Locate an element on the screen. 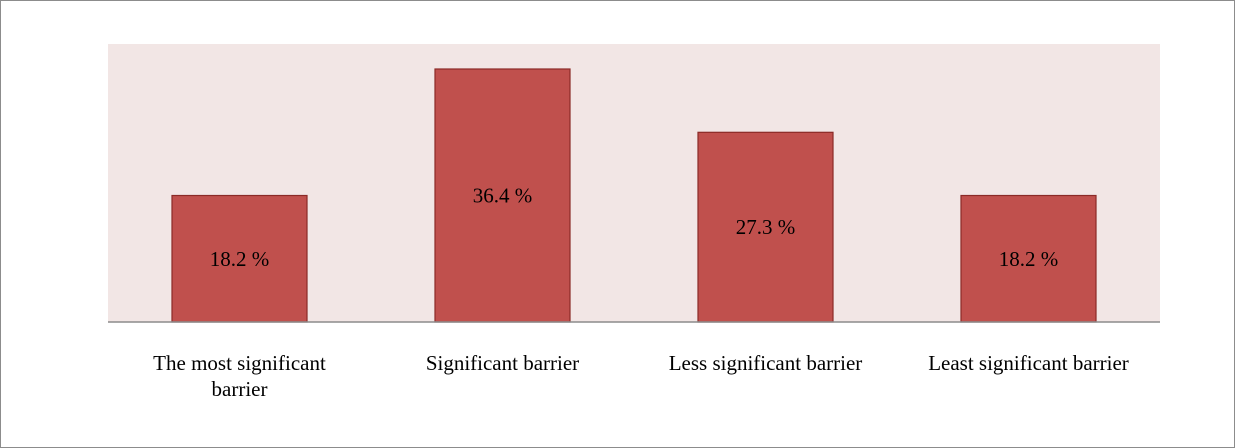  category-label-line: Least significant barrier is located at coordinates (1028, 363).